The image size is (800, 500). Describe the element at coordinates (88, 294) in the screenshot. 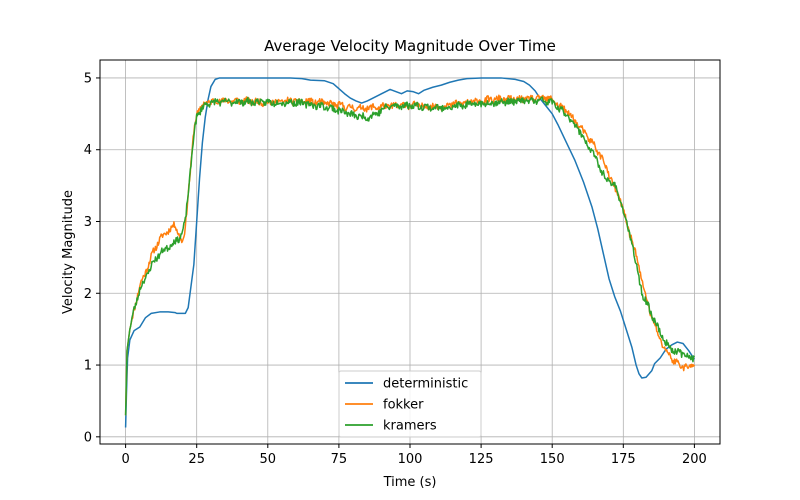

I see `y-tick-label: 2` at that location.